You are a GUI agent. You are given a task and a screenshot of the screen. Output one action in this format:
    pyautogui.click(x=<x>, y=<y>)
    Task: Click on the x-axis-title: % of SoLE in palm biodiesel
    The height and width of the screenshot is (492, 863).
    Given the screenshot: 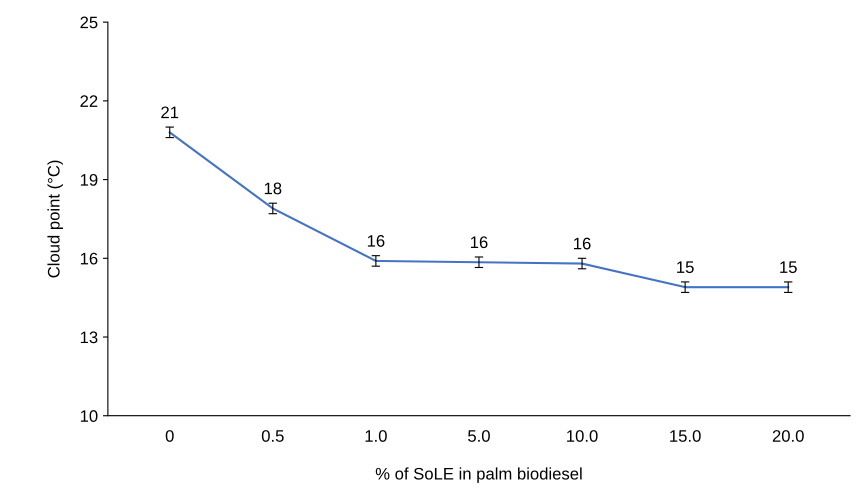 What is the action you would take?
    pyautogui.click(x=479, y=475)
    